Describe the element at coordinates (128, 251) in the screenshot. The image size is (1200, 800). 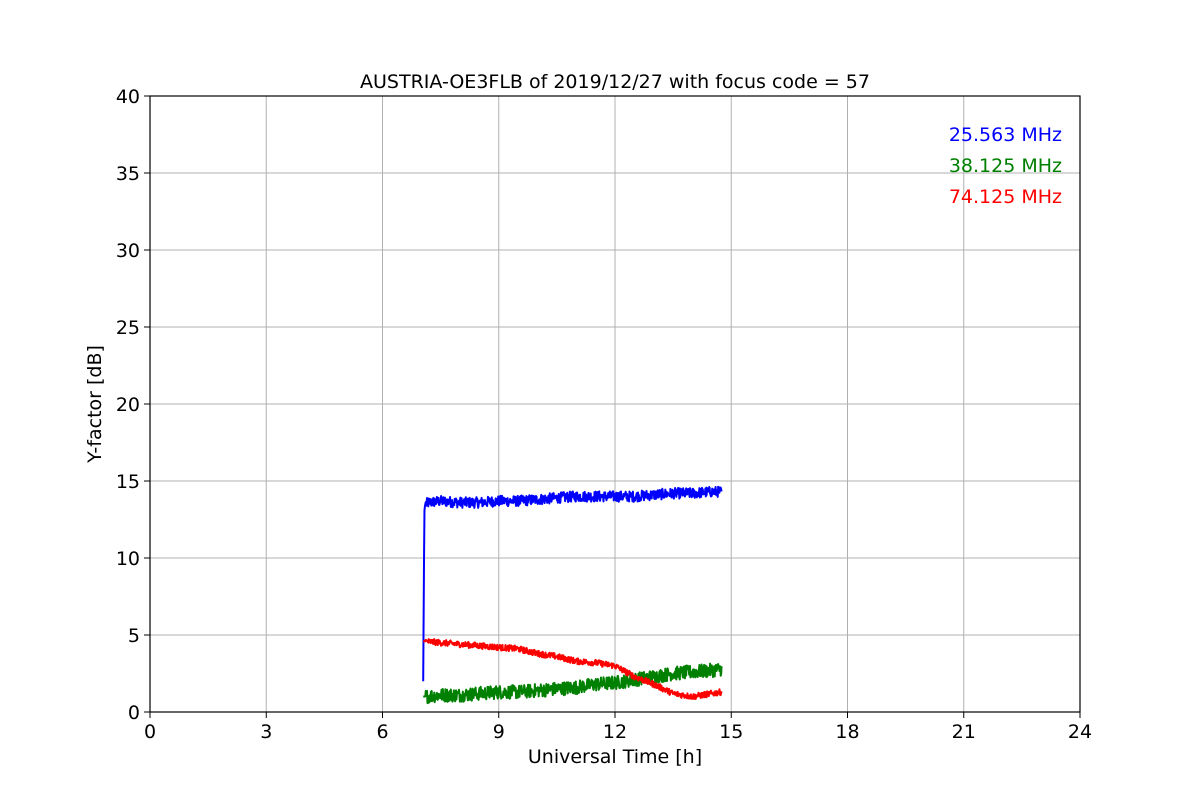
I see `y-tick-label: 30` at that location.